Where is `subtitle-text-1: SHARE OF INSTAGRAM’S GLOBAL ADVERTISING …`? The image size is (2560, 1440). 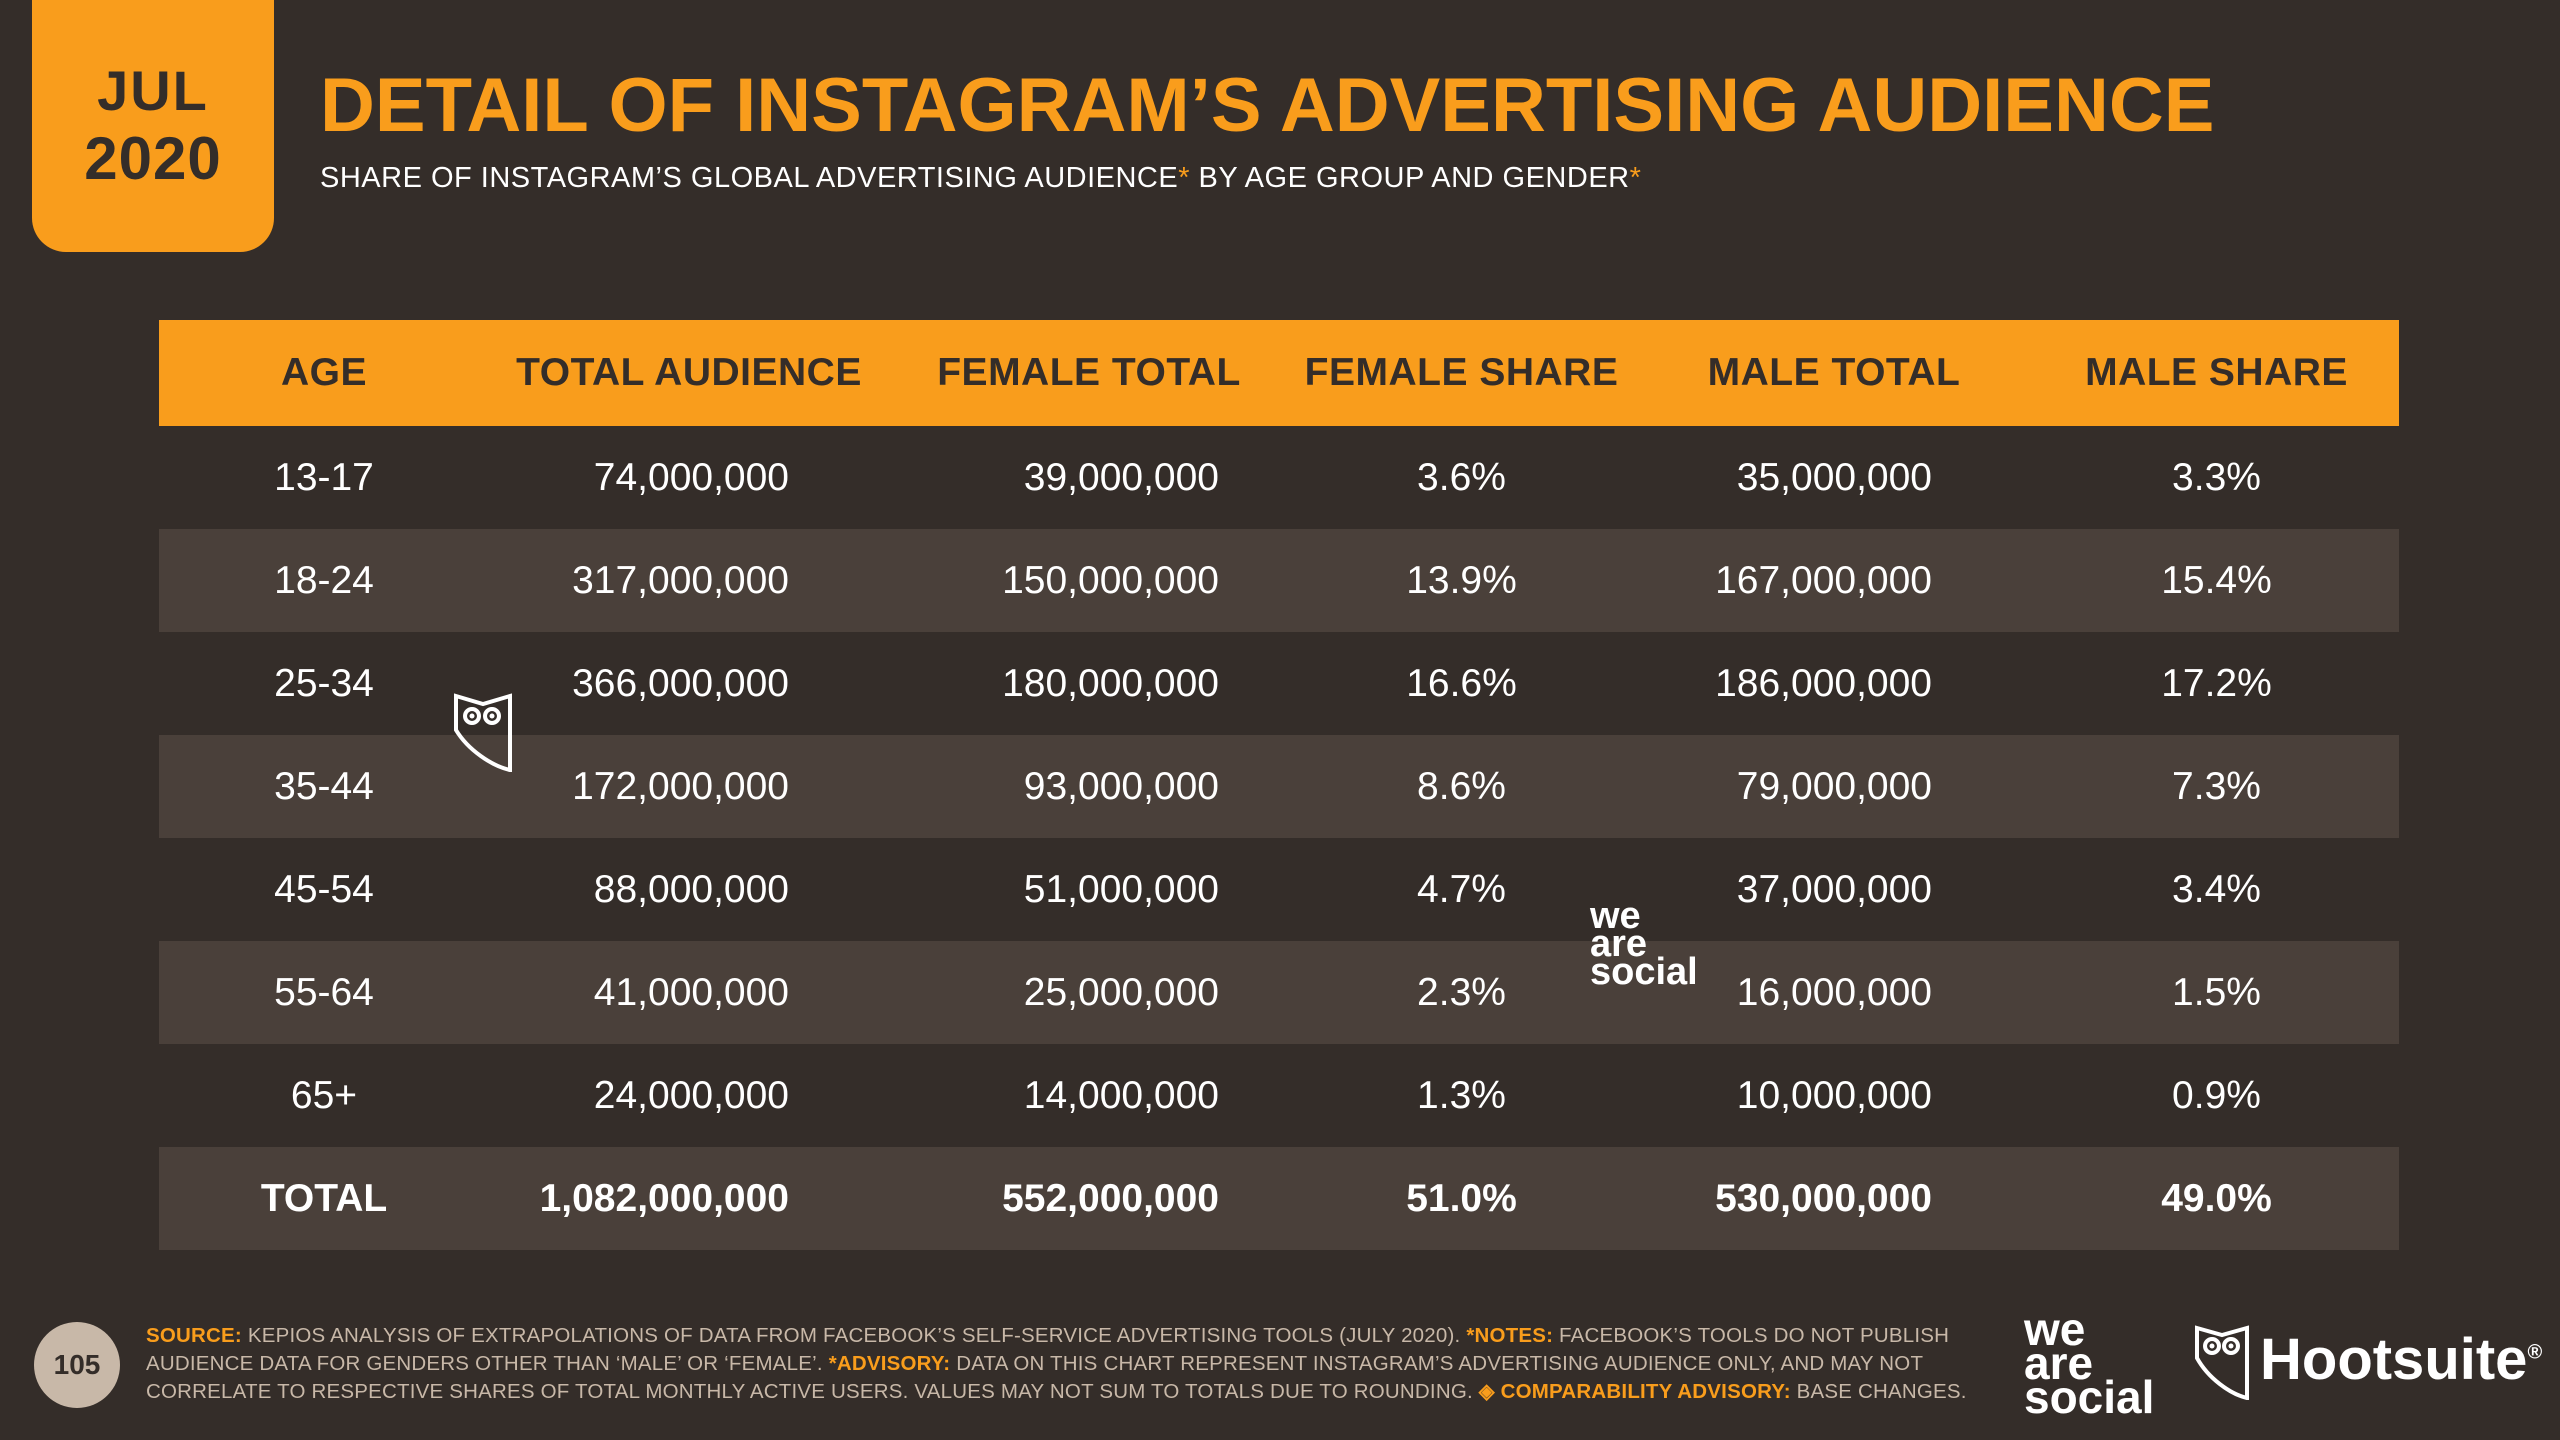
subtitle-text-1: SHARE OF INSTAGRAM’S GLOBAL ADVERTISING … is located at coordinates (749, 178).